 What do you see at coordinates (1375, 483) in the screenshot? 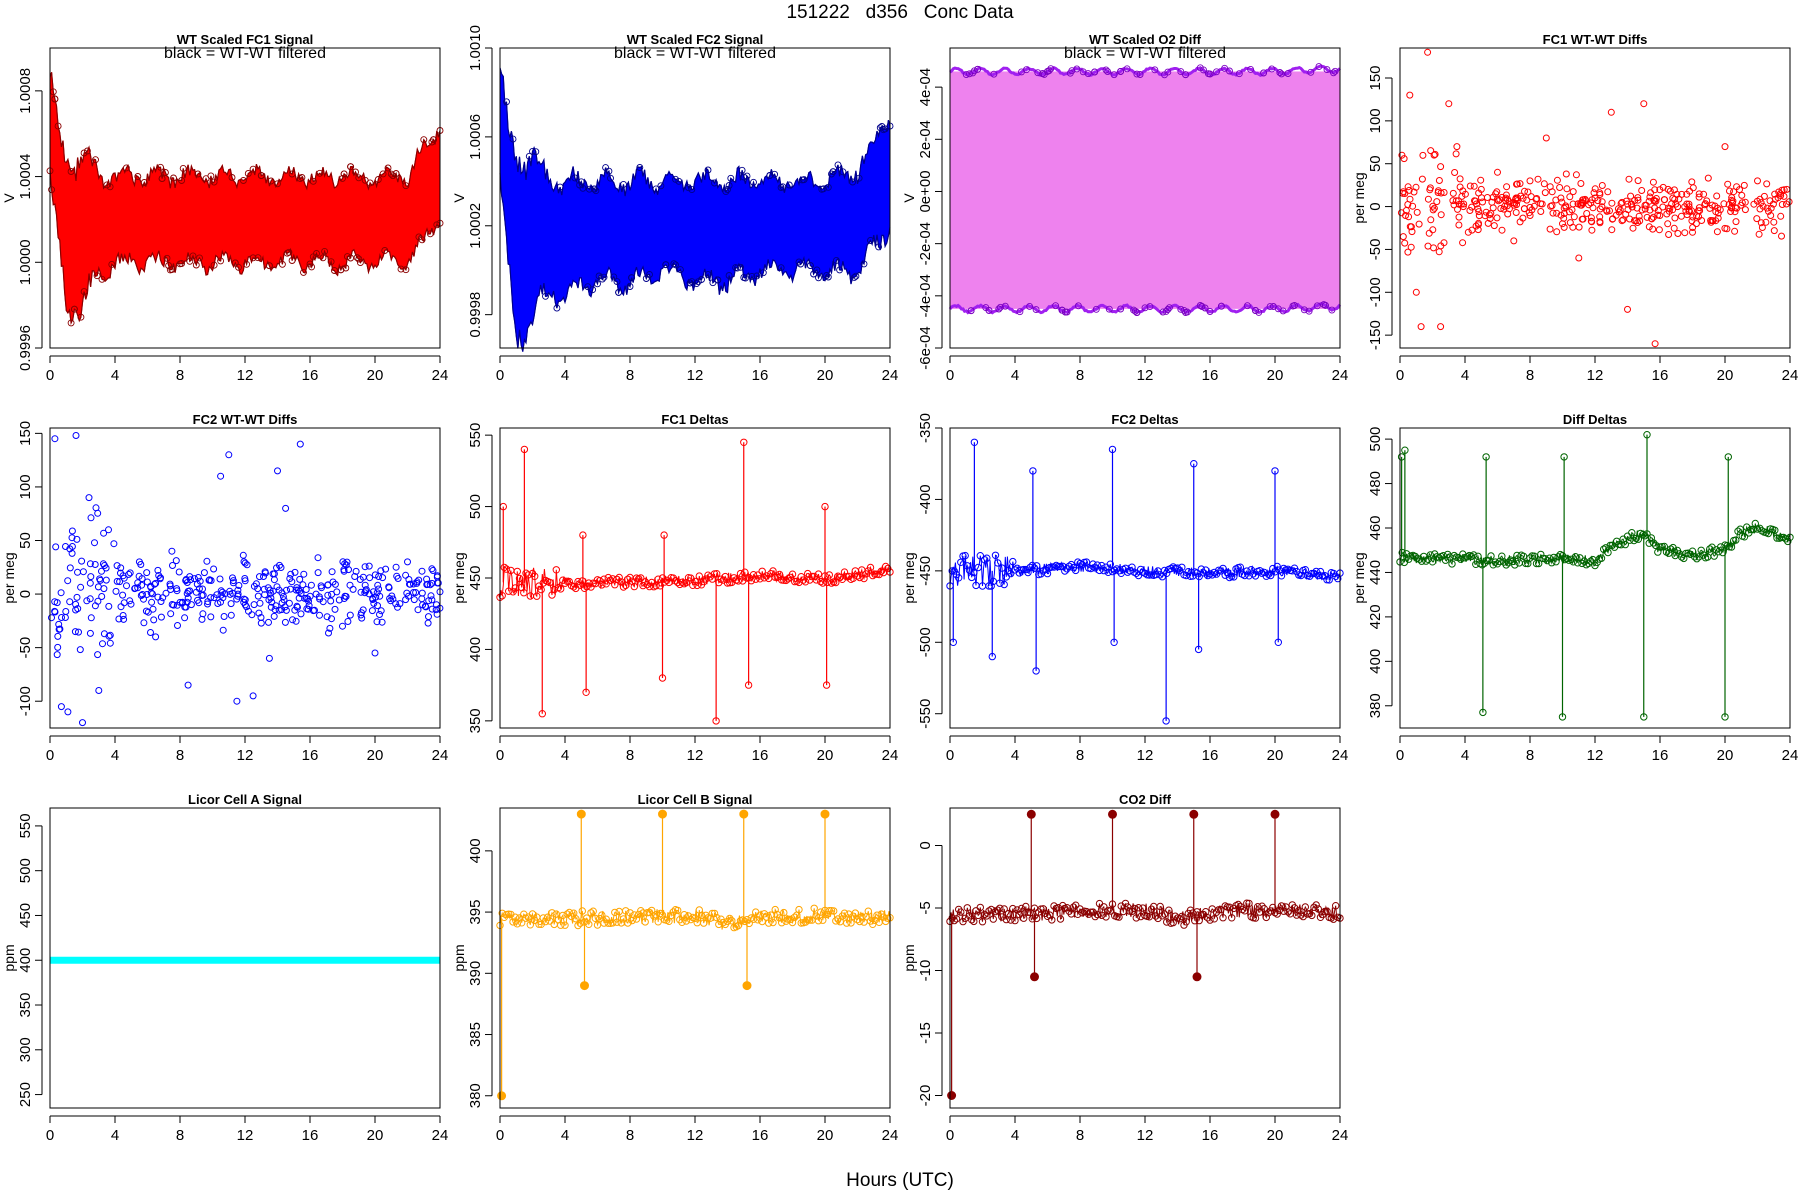
I see `y-tick-label: 480` at bounding box center [1375, 483].